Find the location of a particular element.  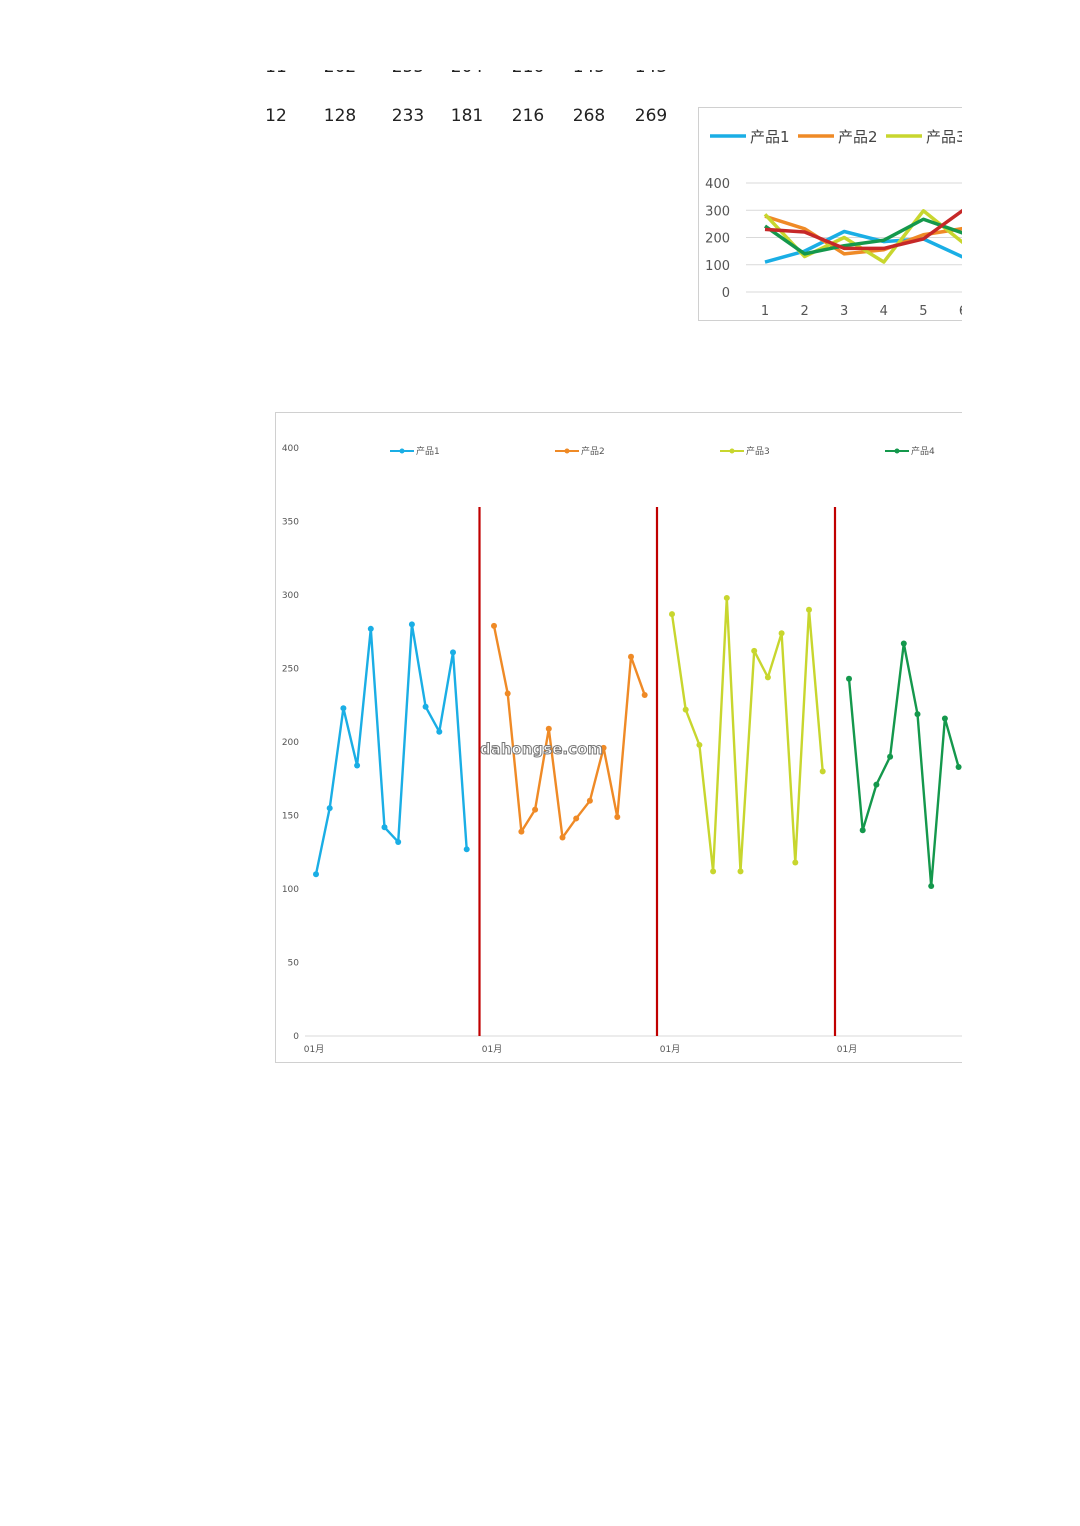

table-cell: 255 is located at coordinates (408, 73).